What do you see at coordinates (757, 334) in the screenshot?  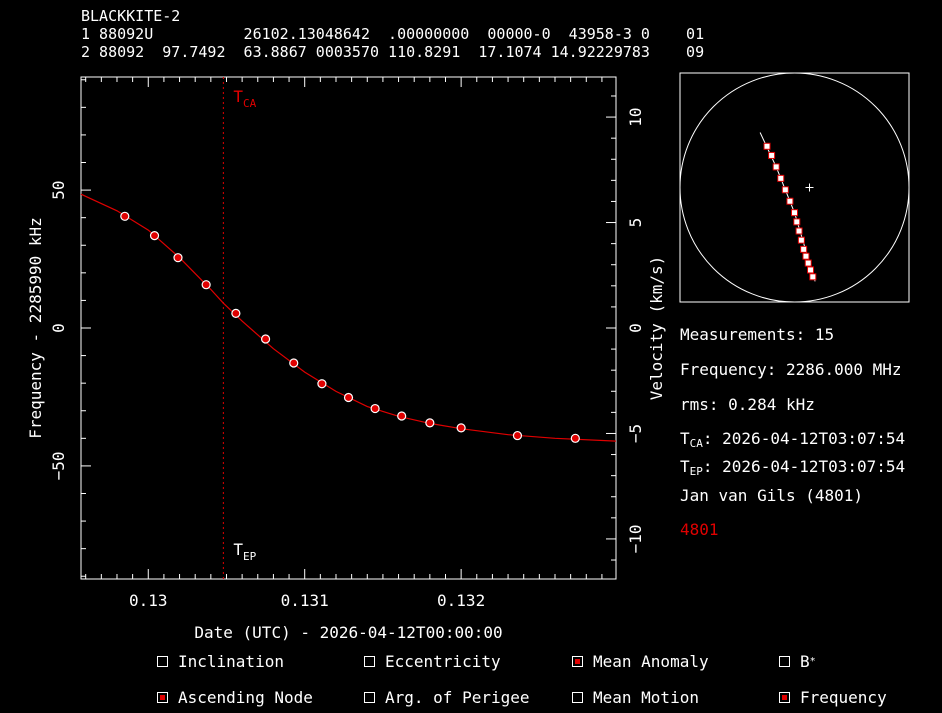 I see `measurements-count: Measurements: 15` at bounding box center [757, 334].